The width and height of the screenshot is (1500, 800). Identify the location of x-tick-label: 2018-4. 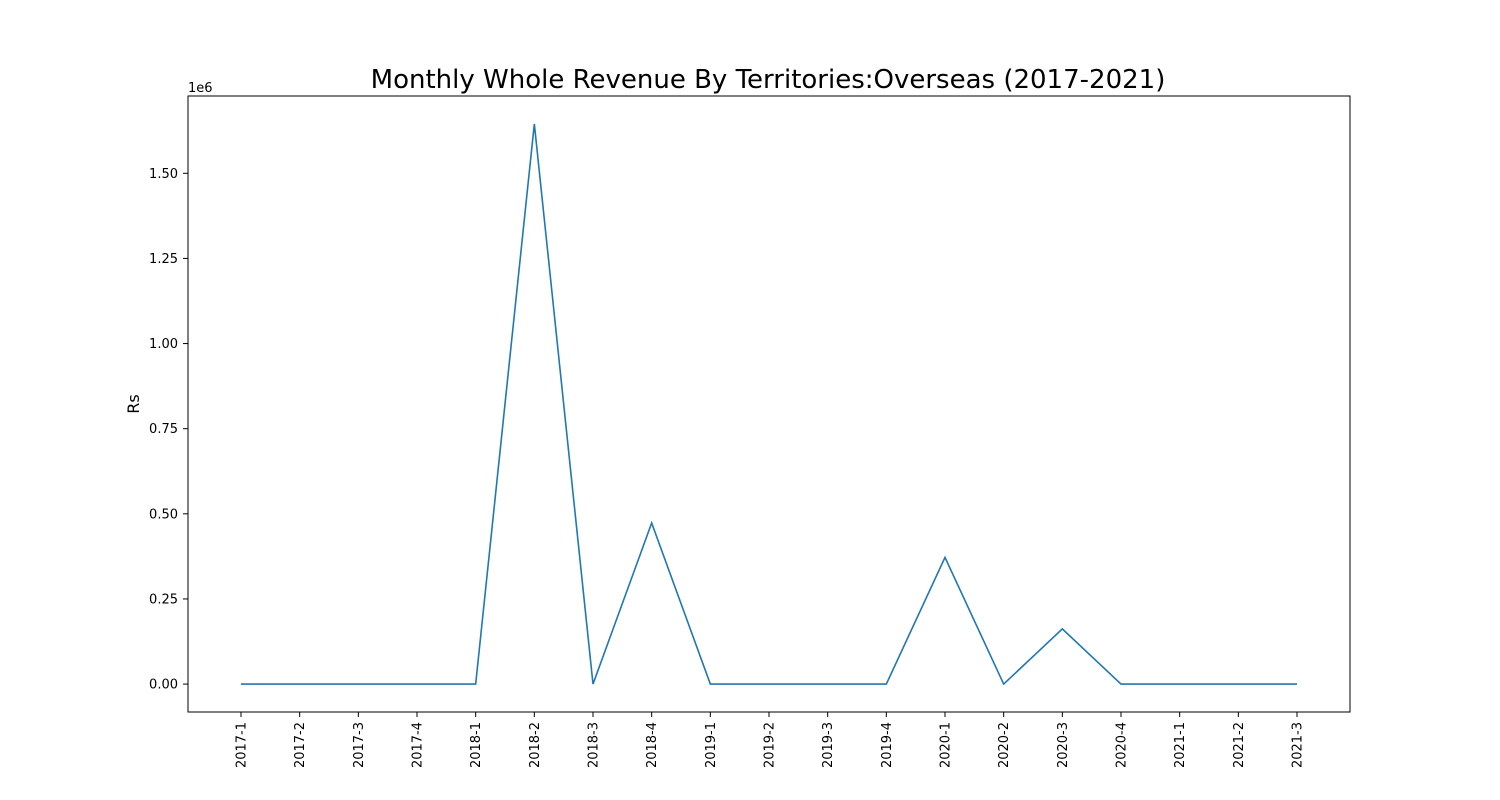
(652, 745).